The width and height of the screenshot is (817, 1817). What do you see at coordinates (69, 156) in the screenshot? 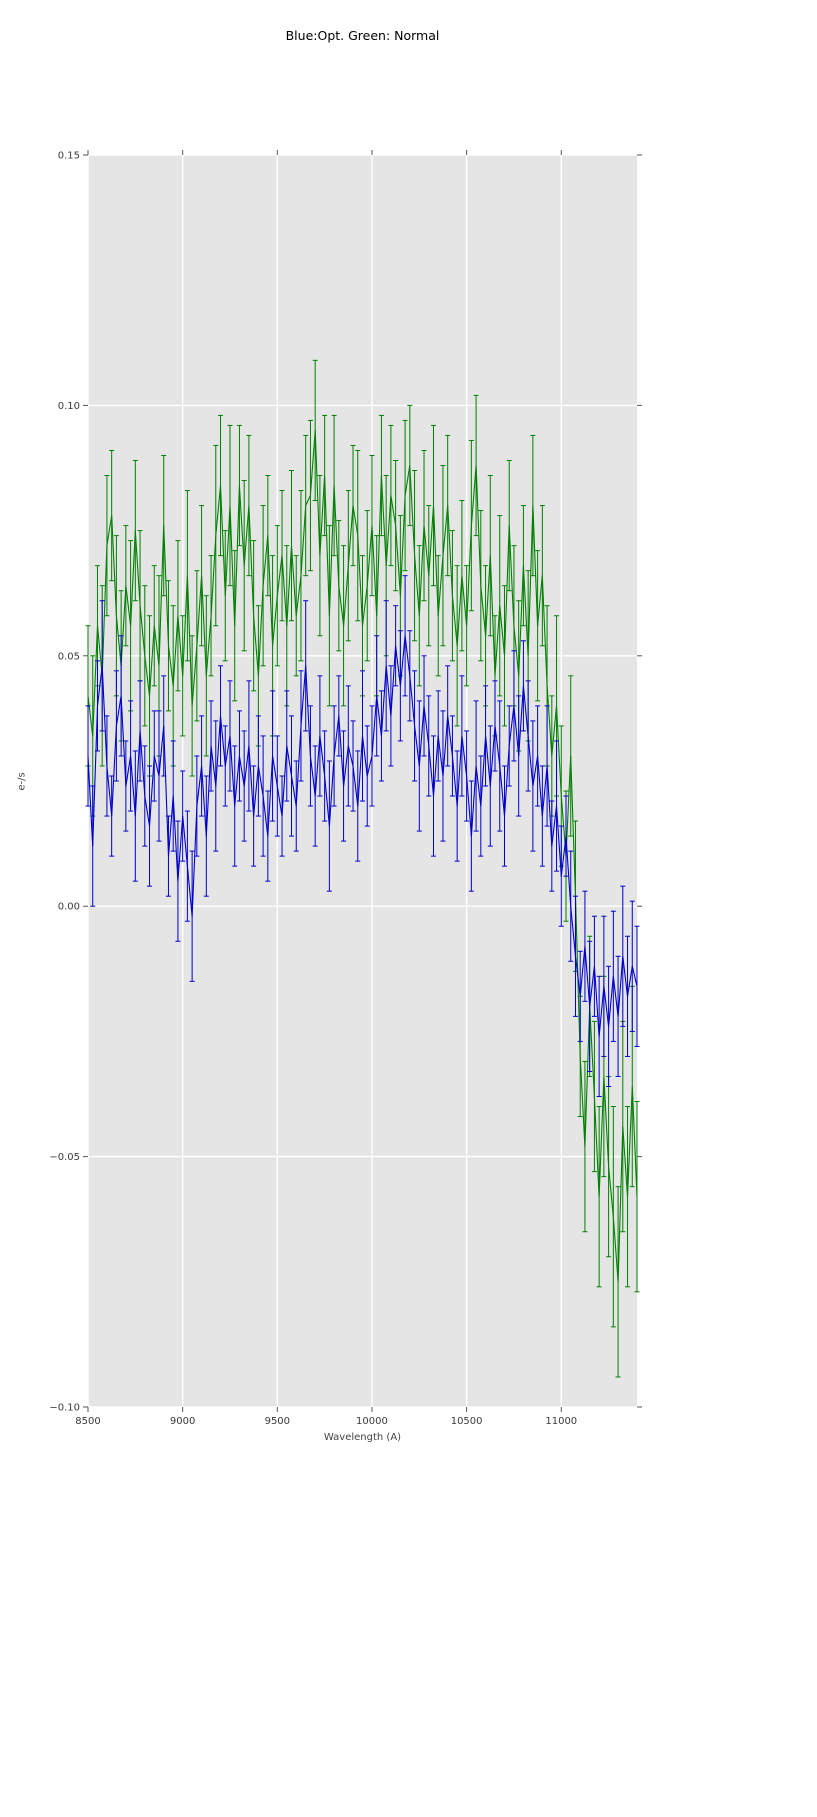
I see `y-tick-label: 0.15` at bounding box center [69, 156].